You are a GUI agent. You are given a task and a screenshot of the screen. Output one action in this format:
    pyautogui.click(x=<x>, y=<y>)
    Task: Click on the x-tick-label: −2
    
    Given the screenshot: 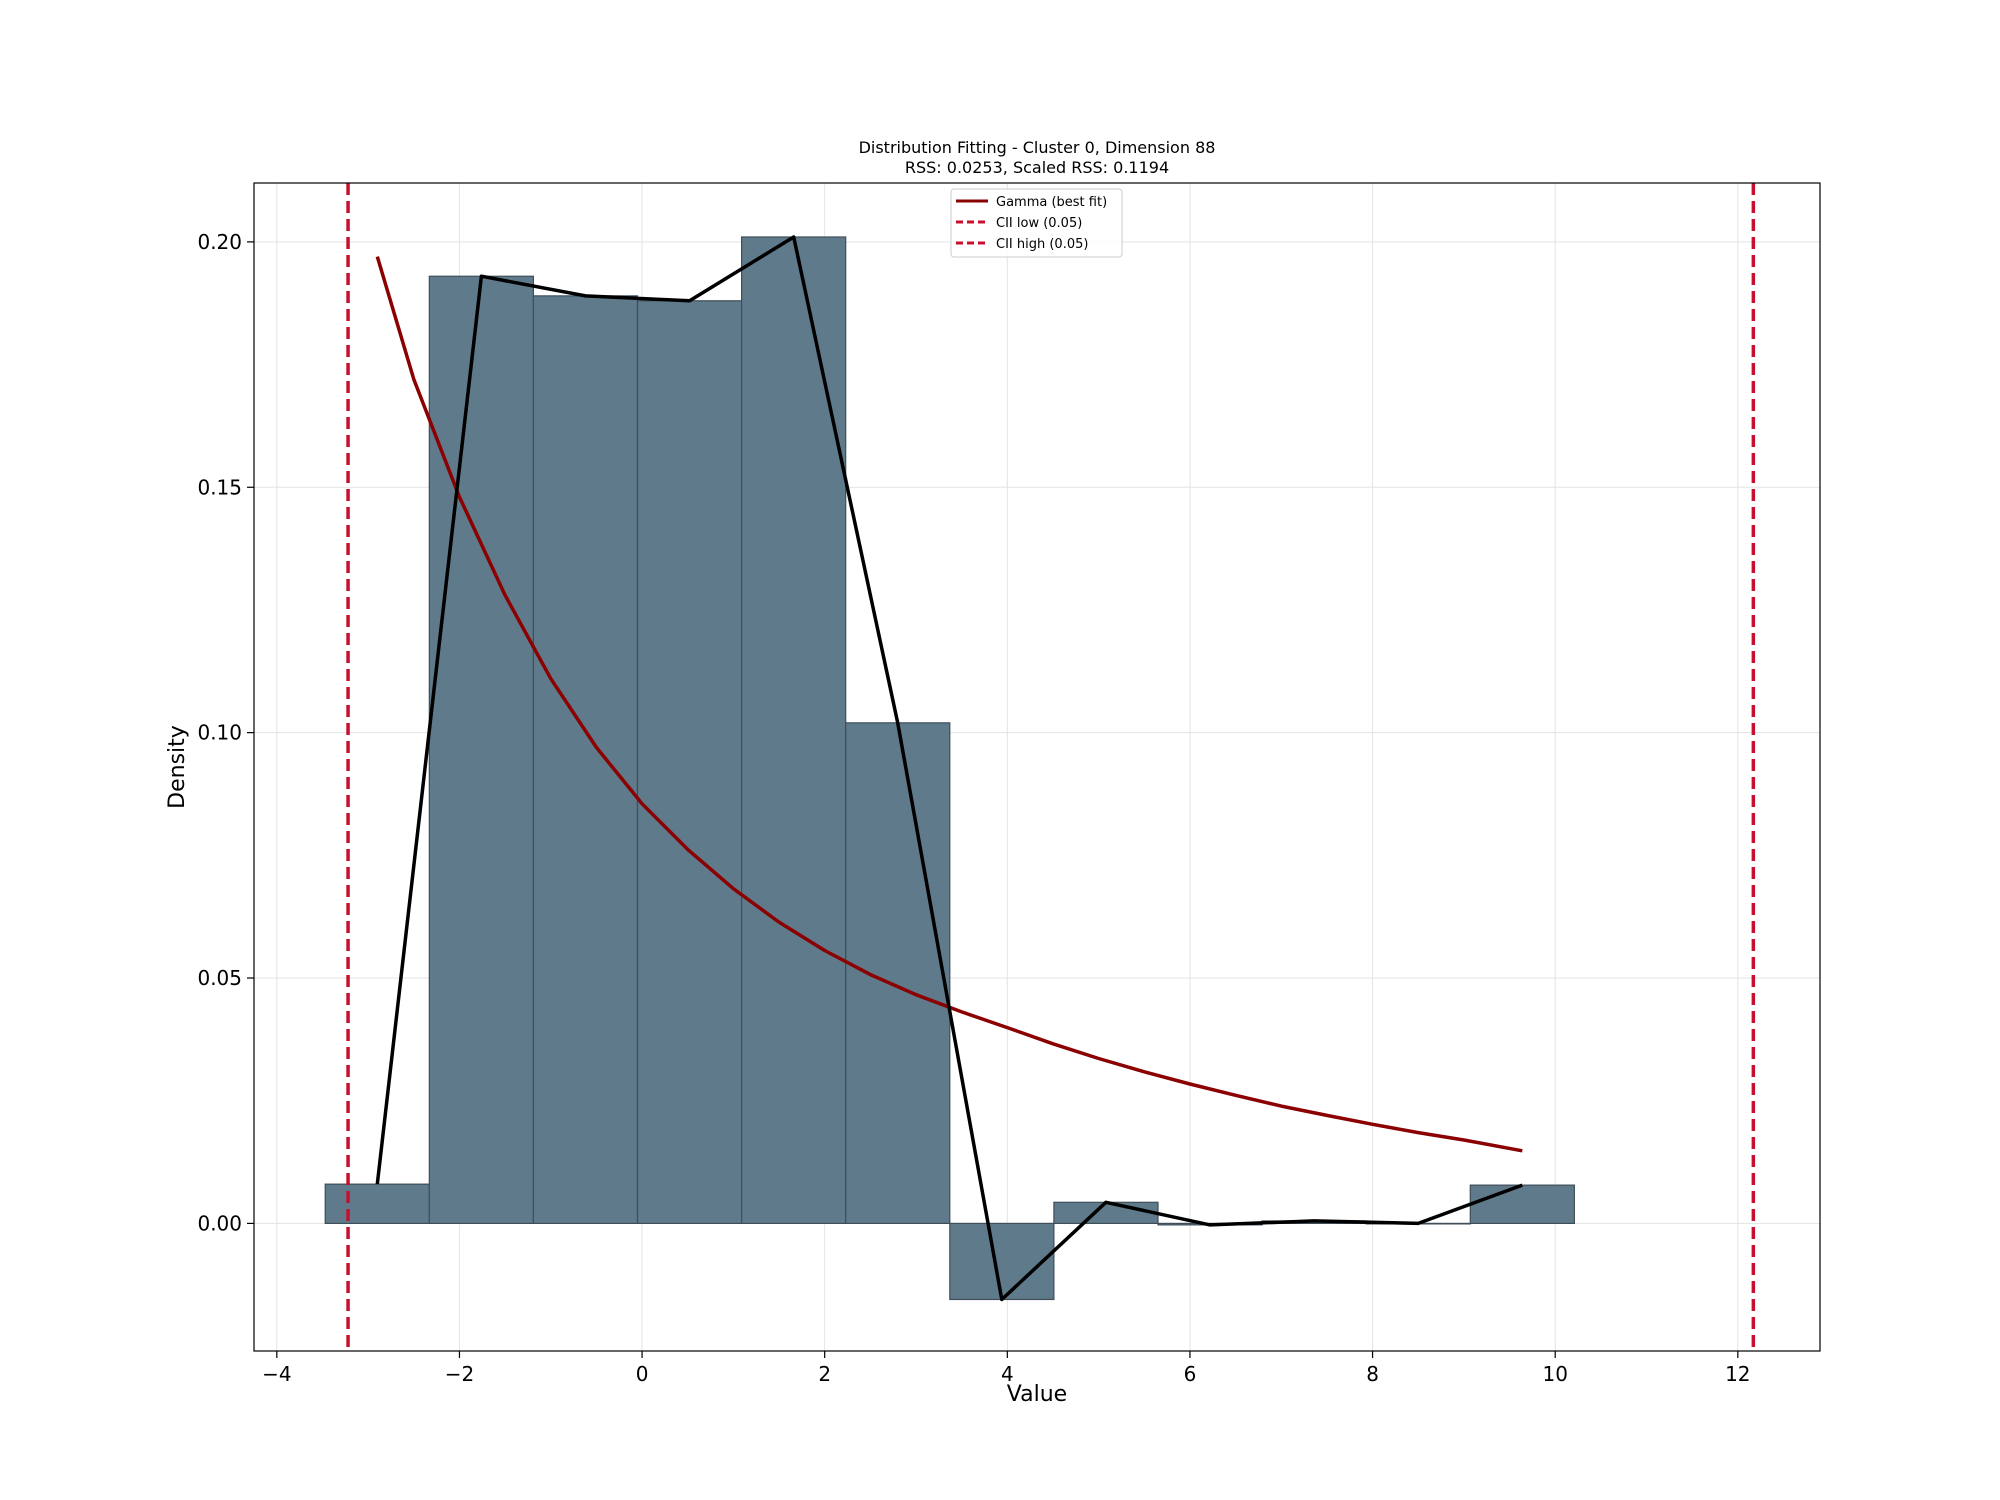 What is the action you would take?
    pyautogui.click(x=459, y=1374)
    